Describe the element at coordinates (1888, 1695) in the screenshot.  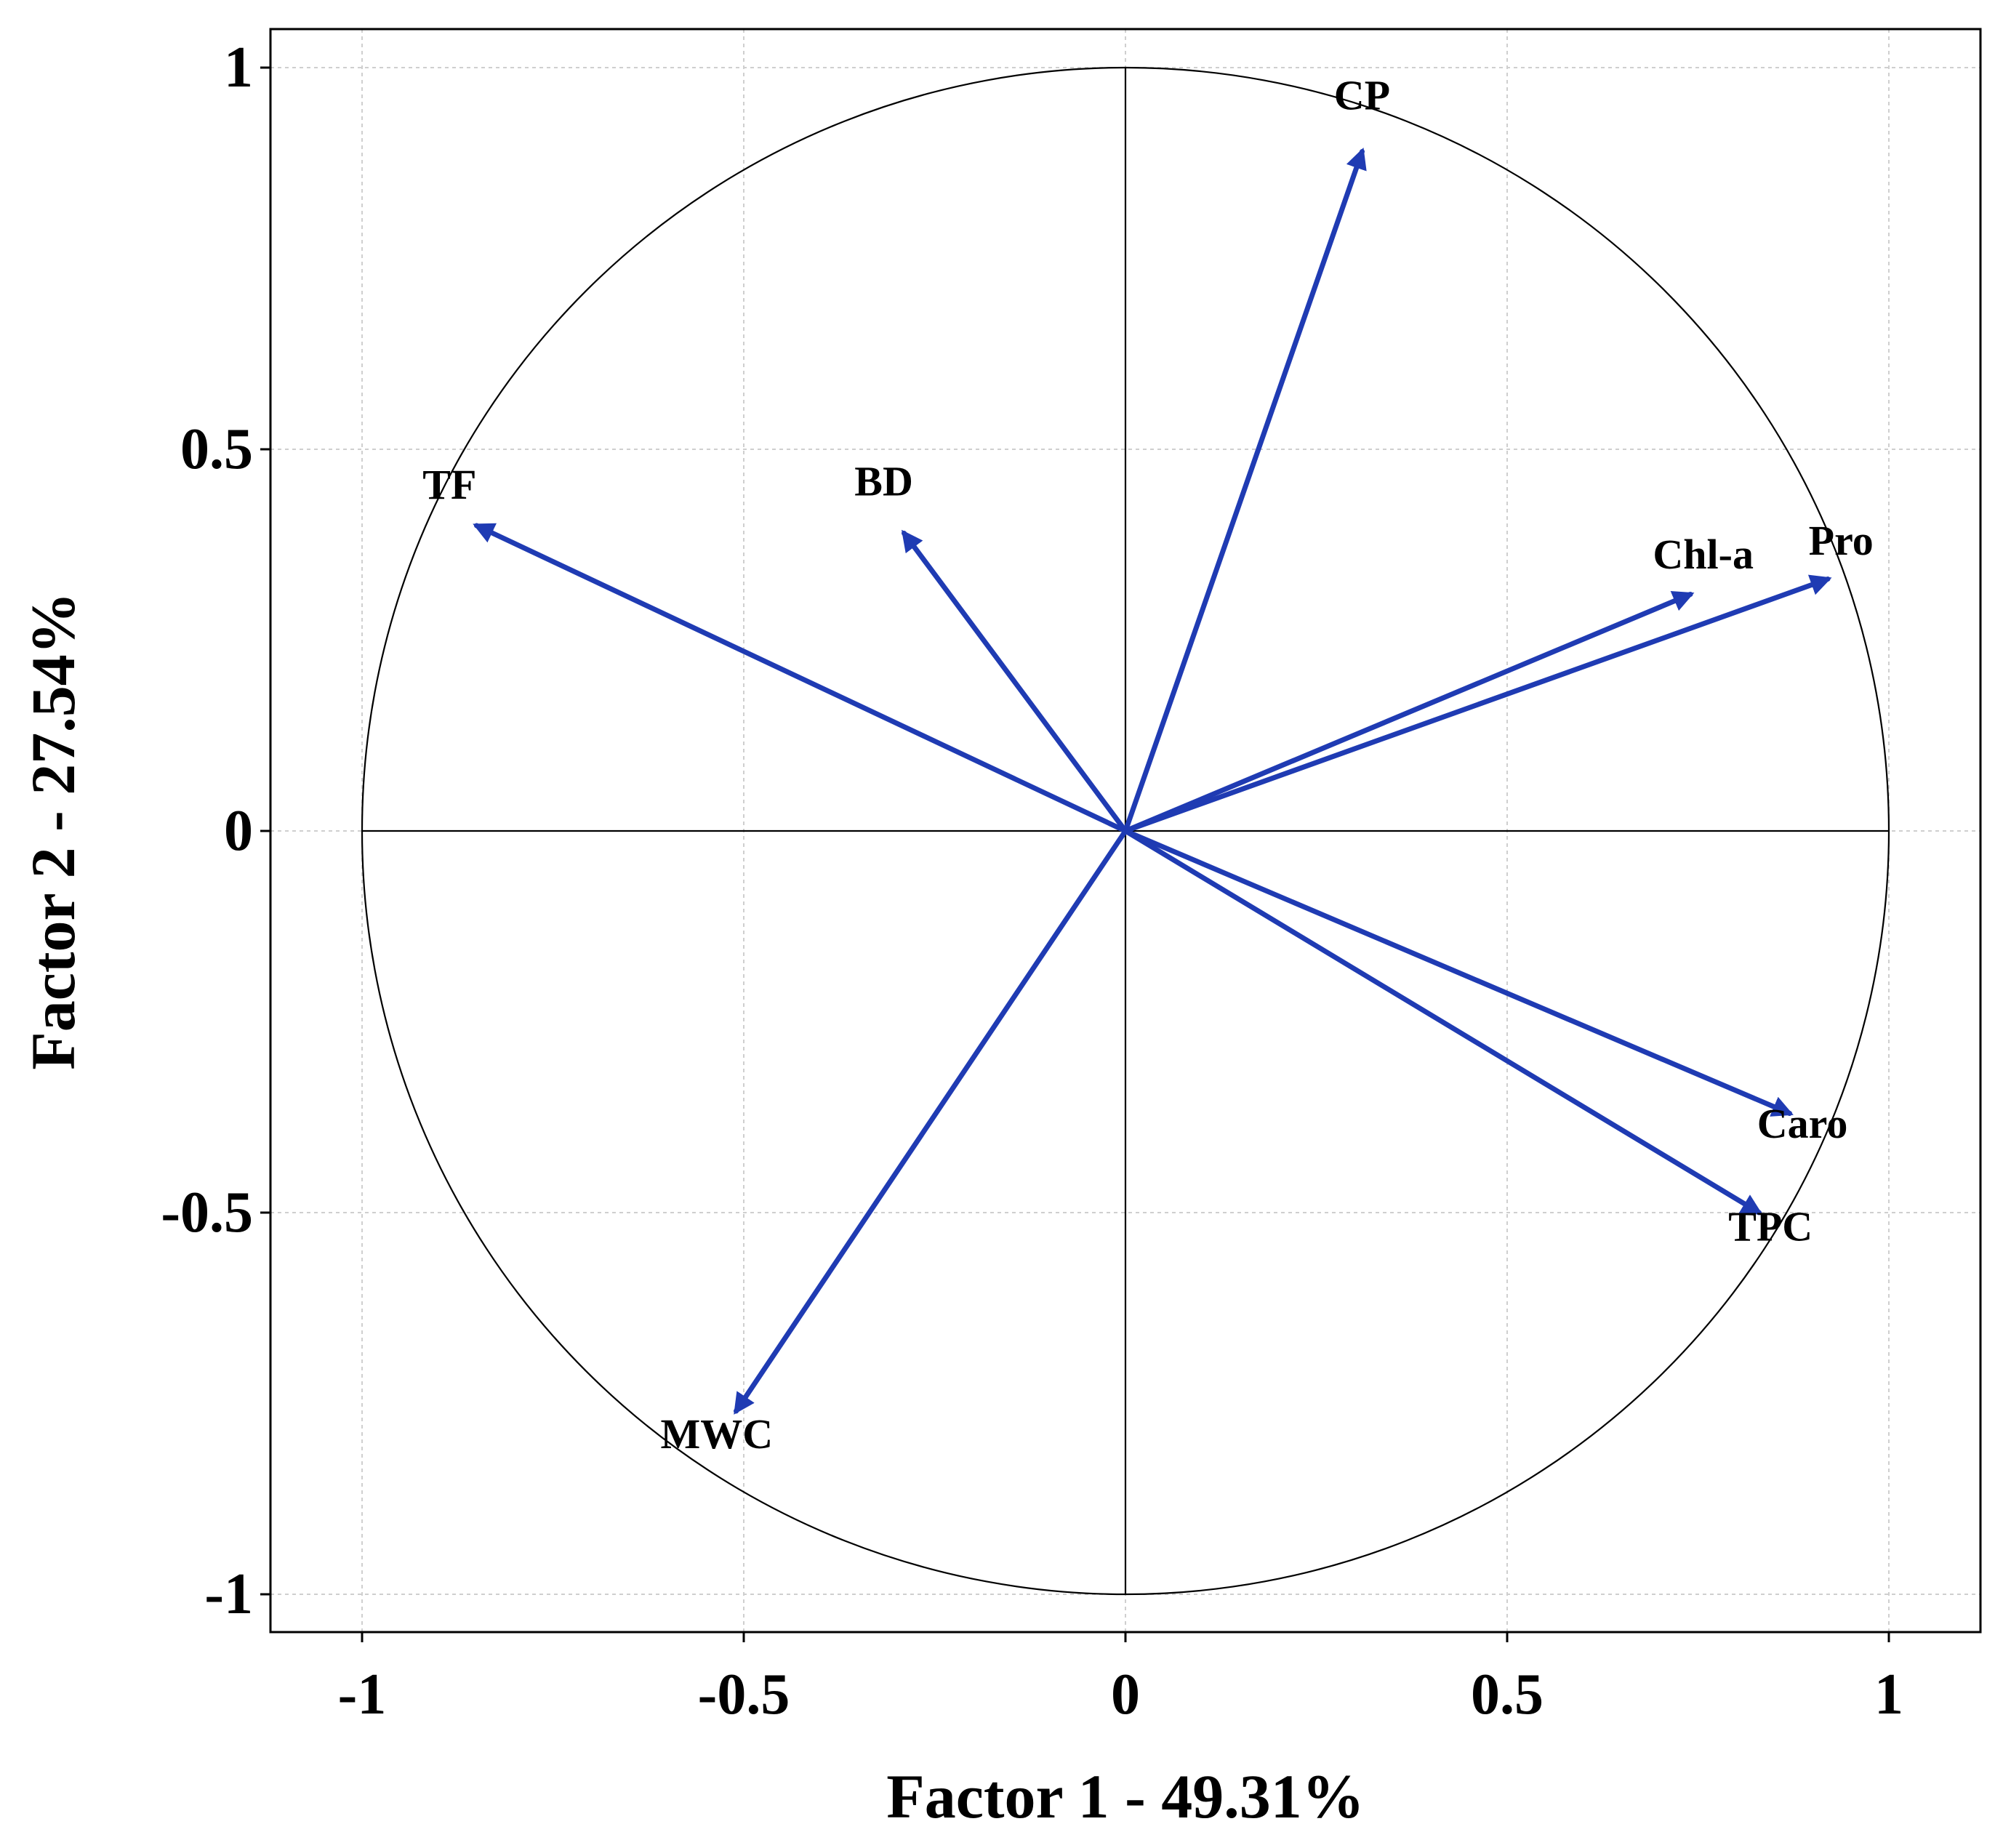
I see `x-tick-label-4: 1` at that location.